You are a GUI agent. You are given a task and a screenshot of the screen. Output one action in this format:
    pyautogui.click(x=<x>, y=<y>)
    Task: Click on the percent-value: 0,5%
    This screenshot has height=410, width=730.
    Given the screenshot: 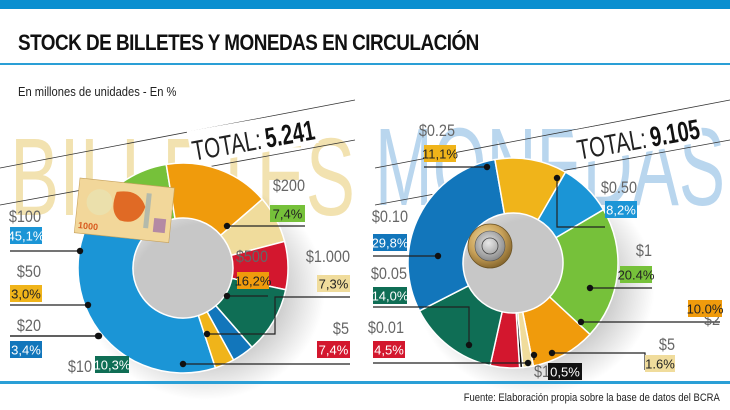 What is the action you would take?
    pyautogui.click(x=565, y=372)
    